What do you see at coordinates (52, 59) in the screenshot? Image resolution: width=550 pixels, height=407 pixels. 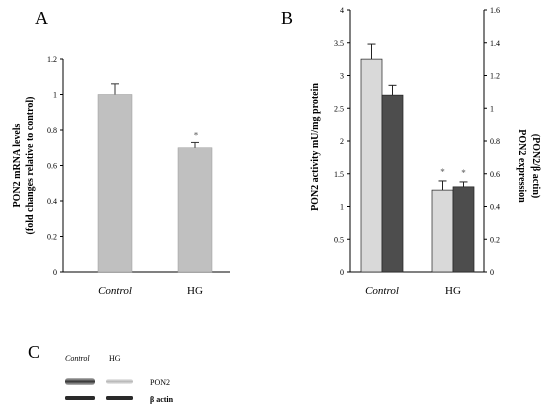 I see `chart-a-tick-label: 1.2` at bounding box center [52, 59].